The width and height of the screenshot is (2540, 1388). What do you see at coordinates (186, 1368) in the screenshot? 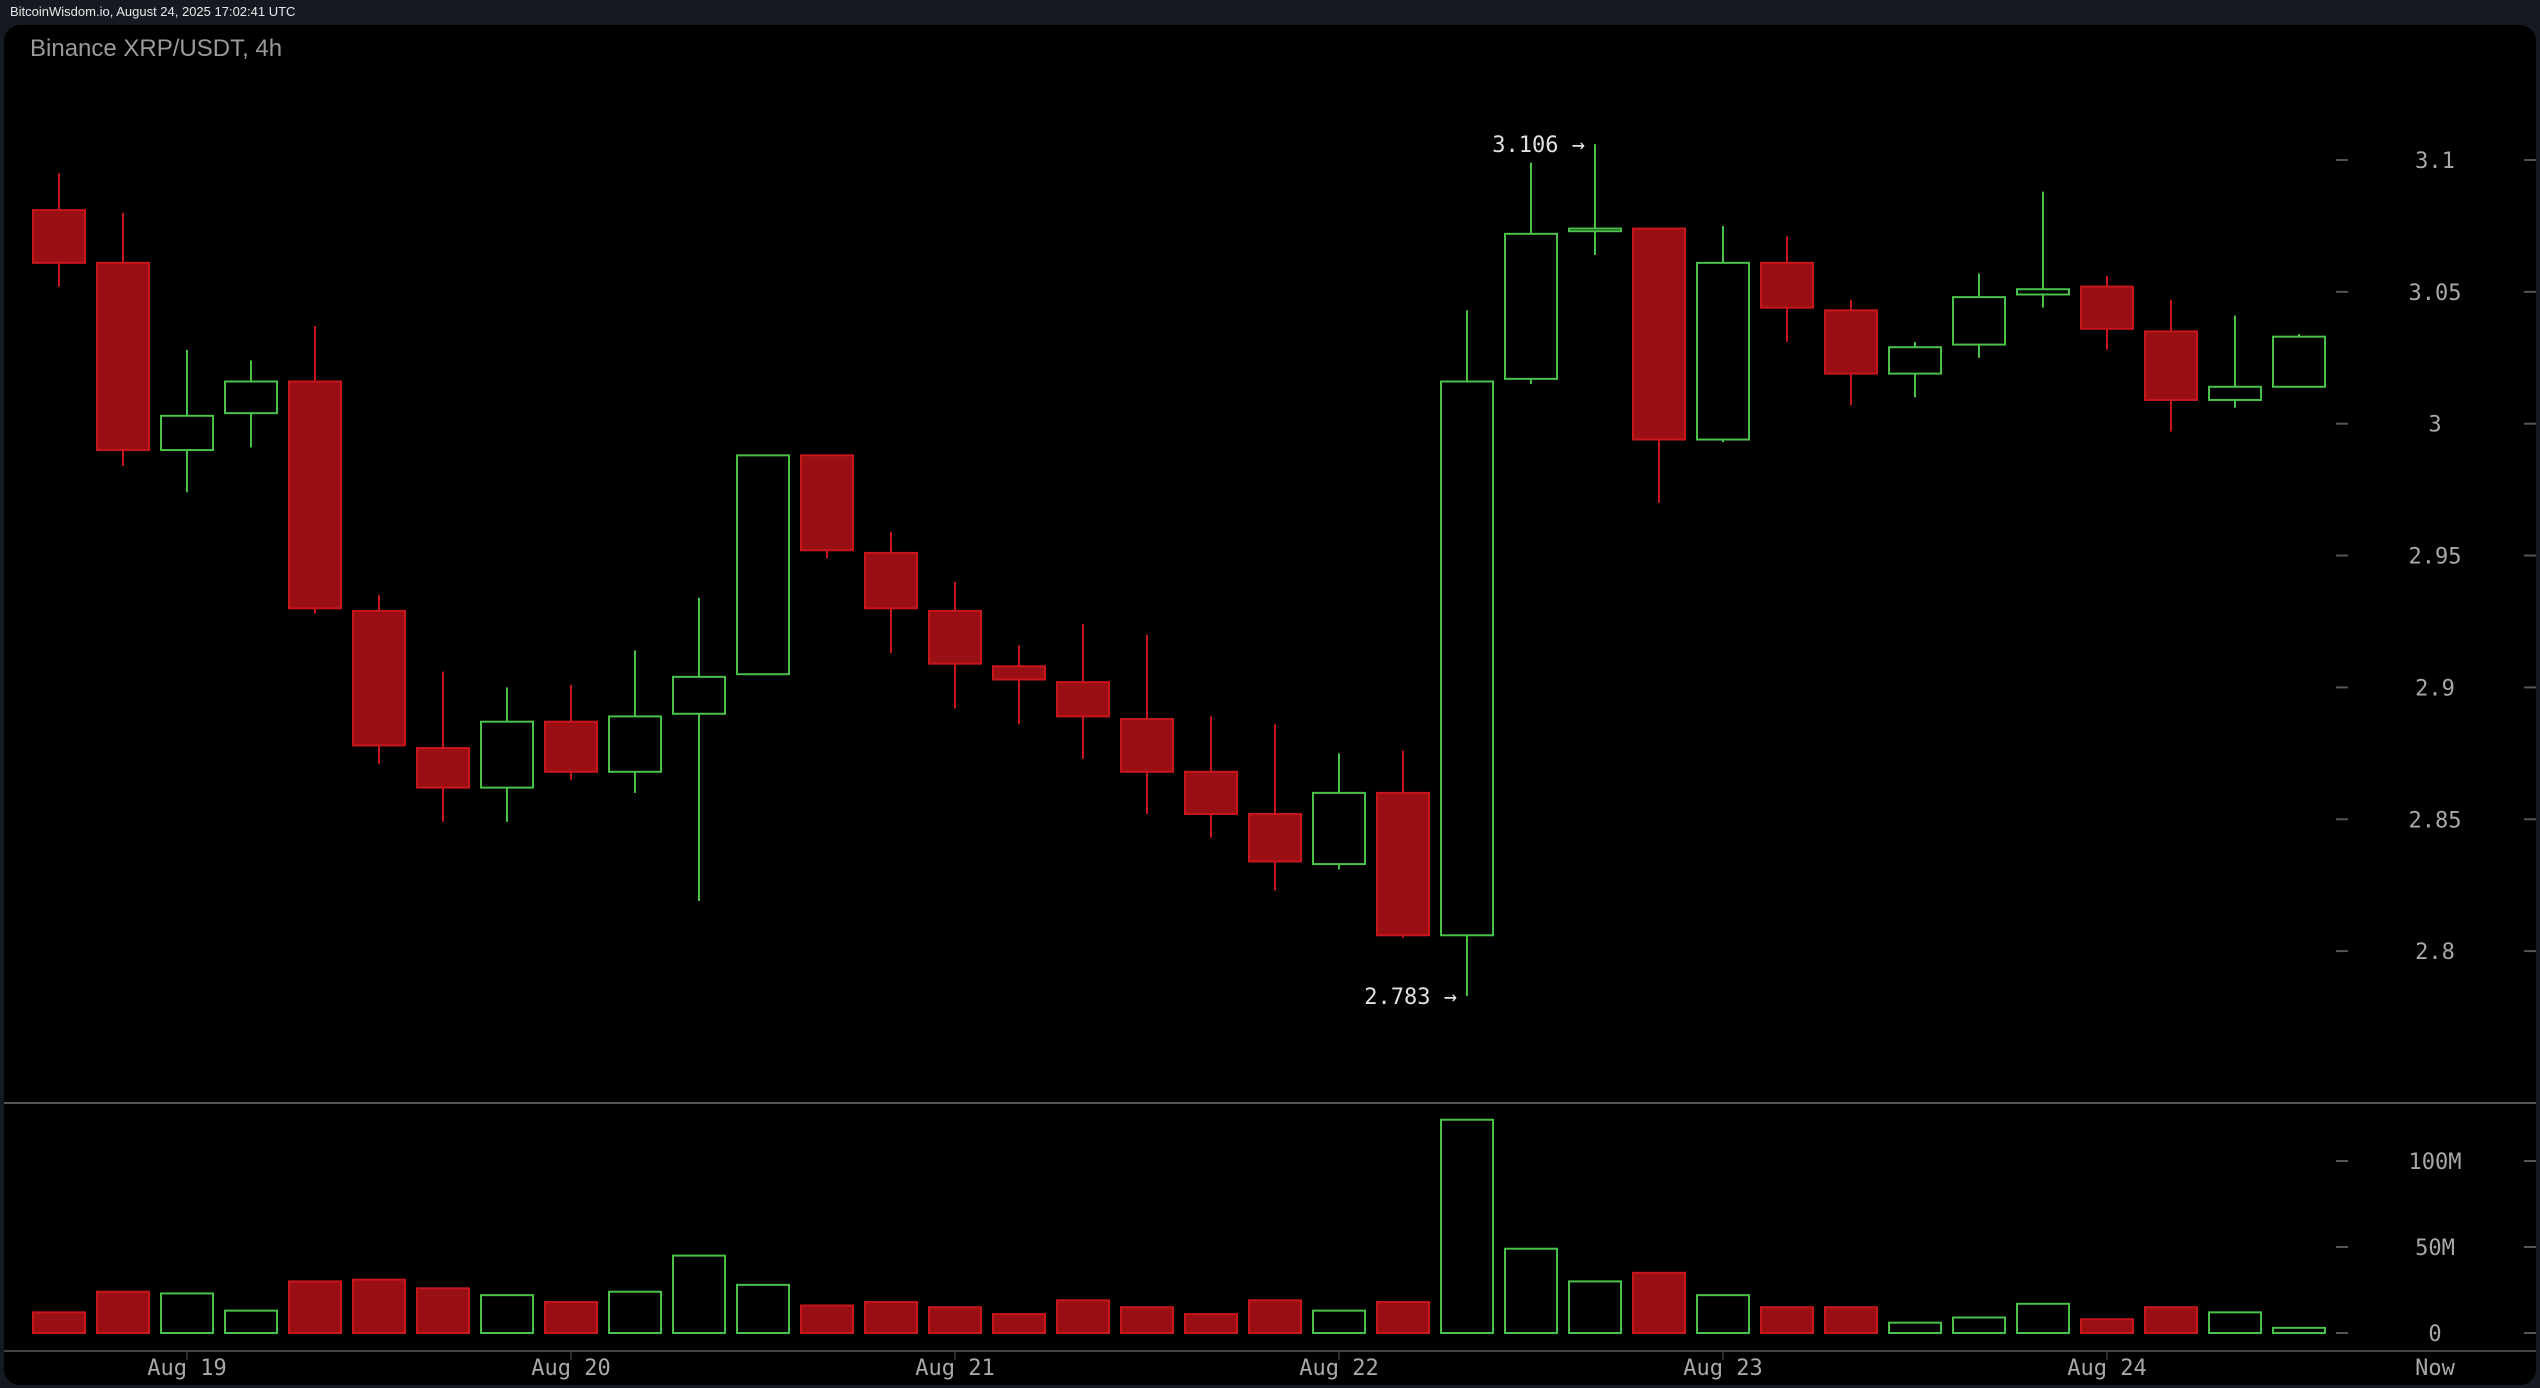
I see `date-label: Aug 19` at bounding box center [186, 1368].